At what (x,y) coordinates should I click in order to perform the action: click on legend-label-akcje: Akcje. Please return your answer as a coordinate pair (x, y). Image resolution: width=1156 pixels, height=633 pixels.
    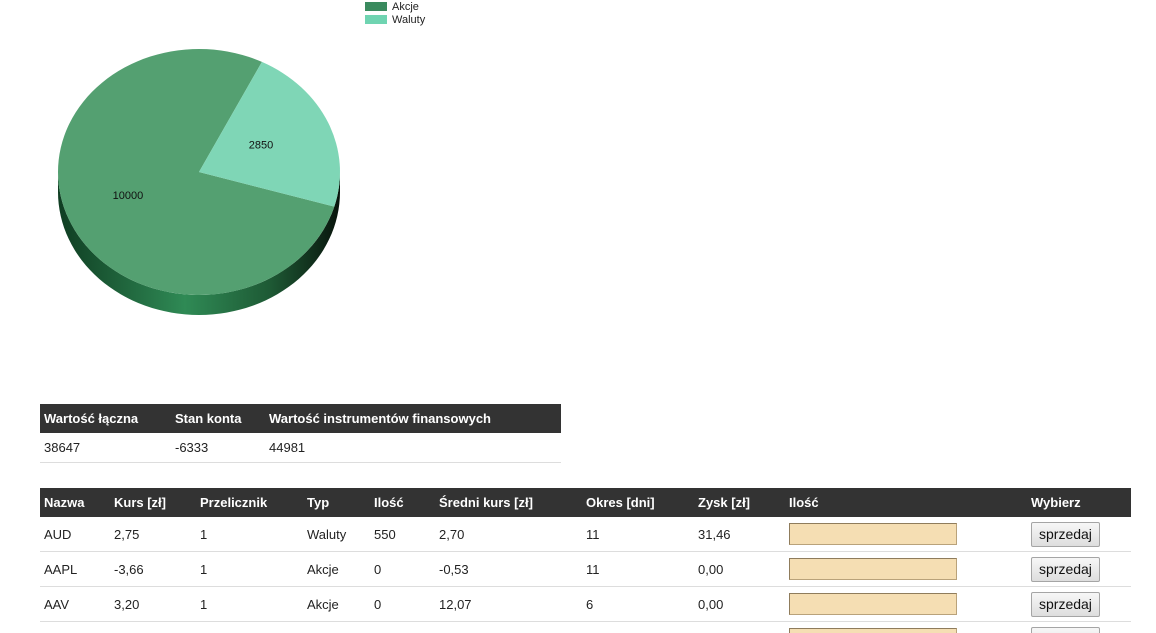
    Looking at the image, I should click on (405, 7).